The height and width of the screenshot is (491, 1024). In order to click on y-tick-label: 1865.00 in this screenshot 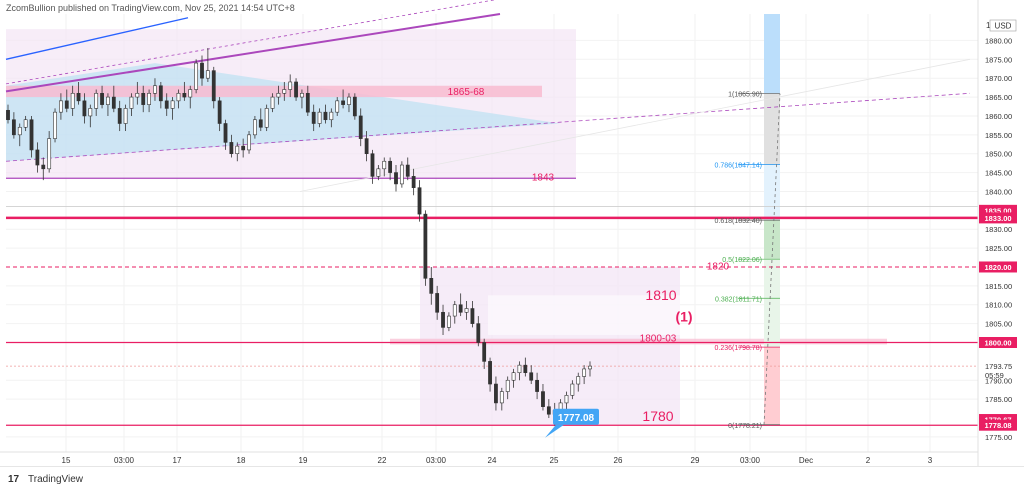, I will do `click(998, 97)`.